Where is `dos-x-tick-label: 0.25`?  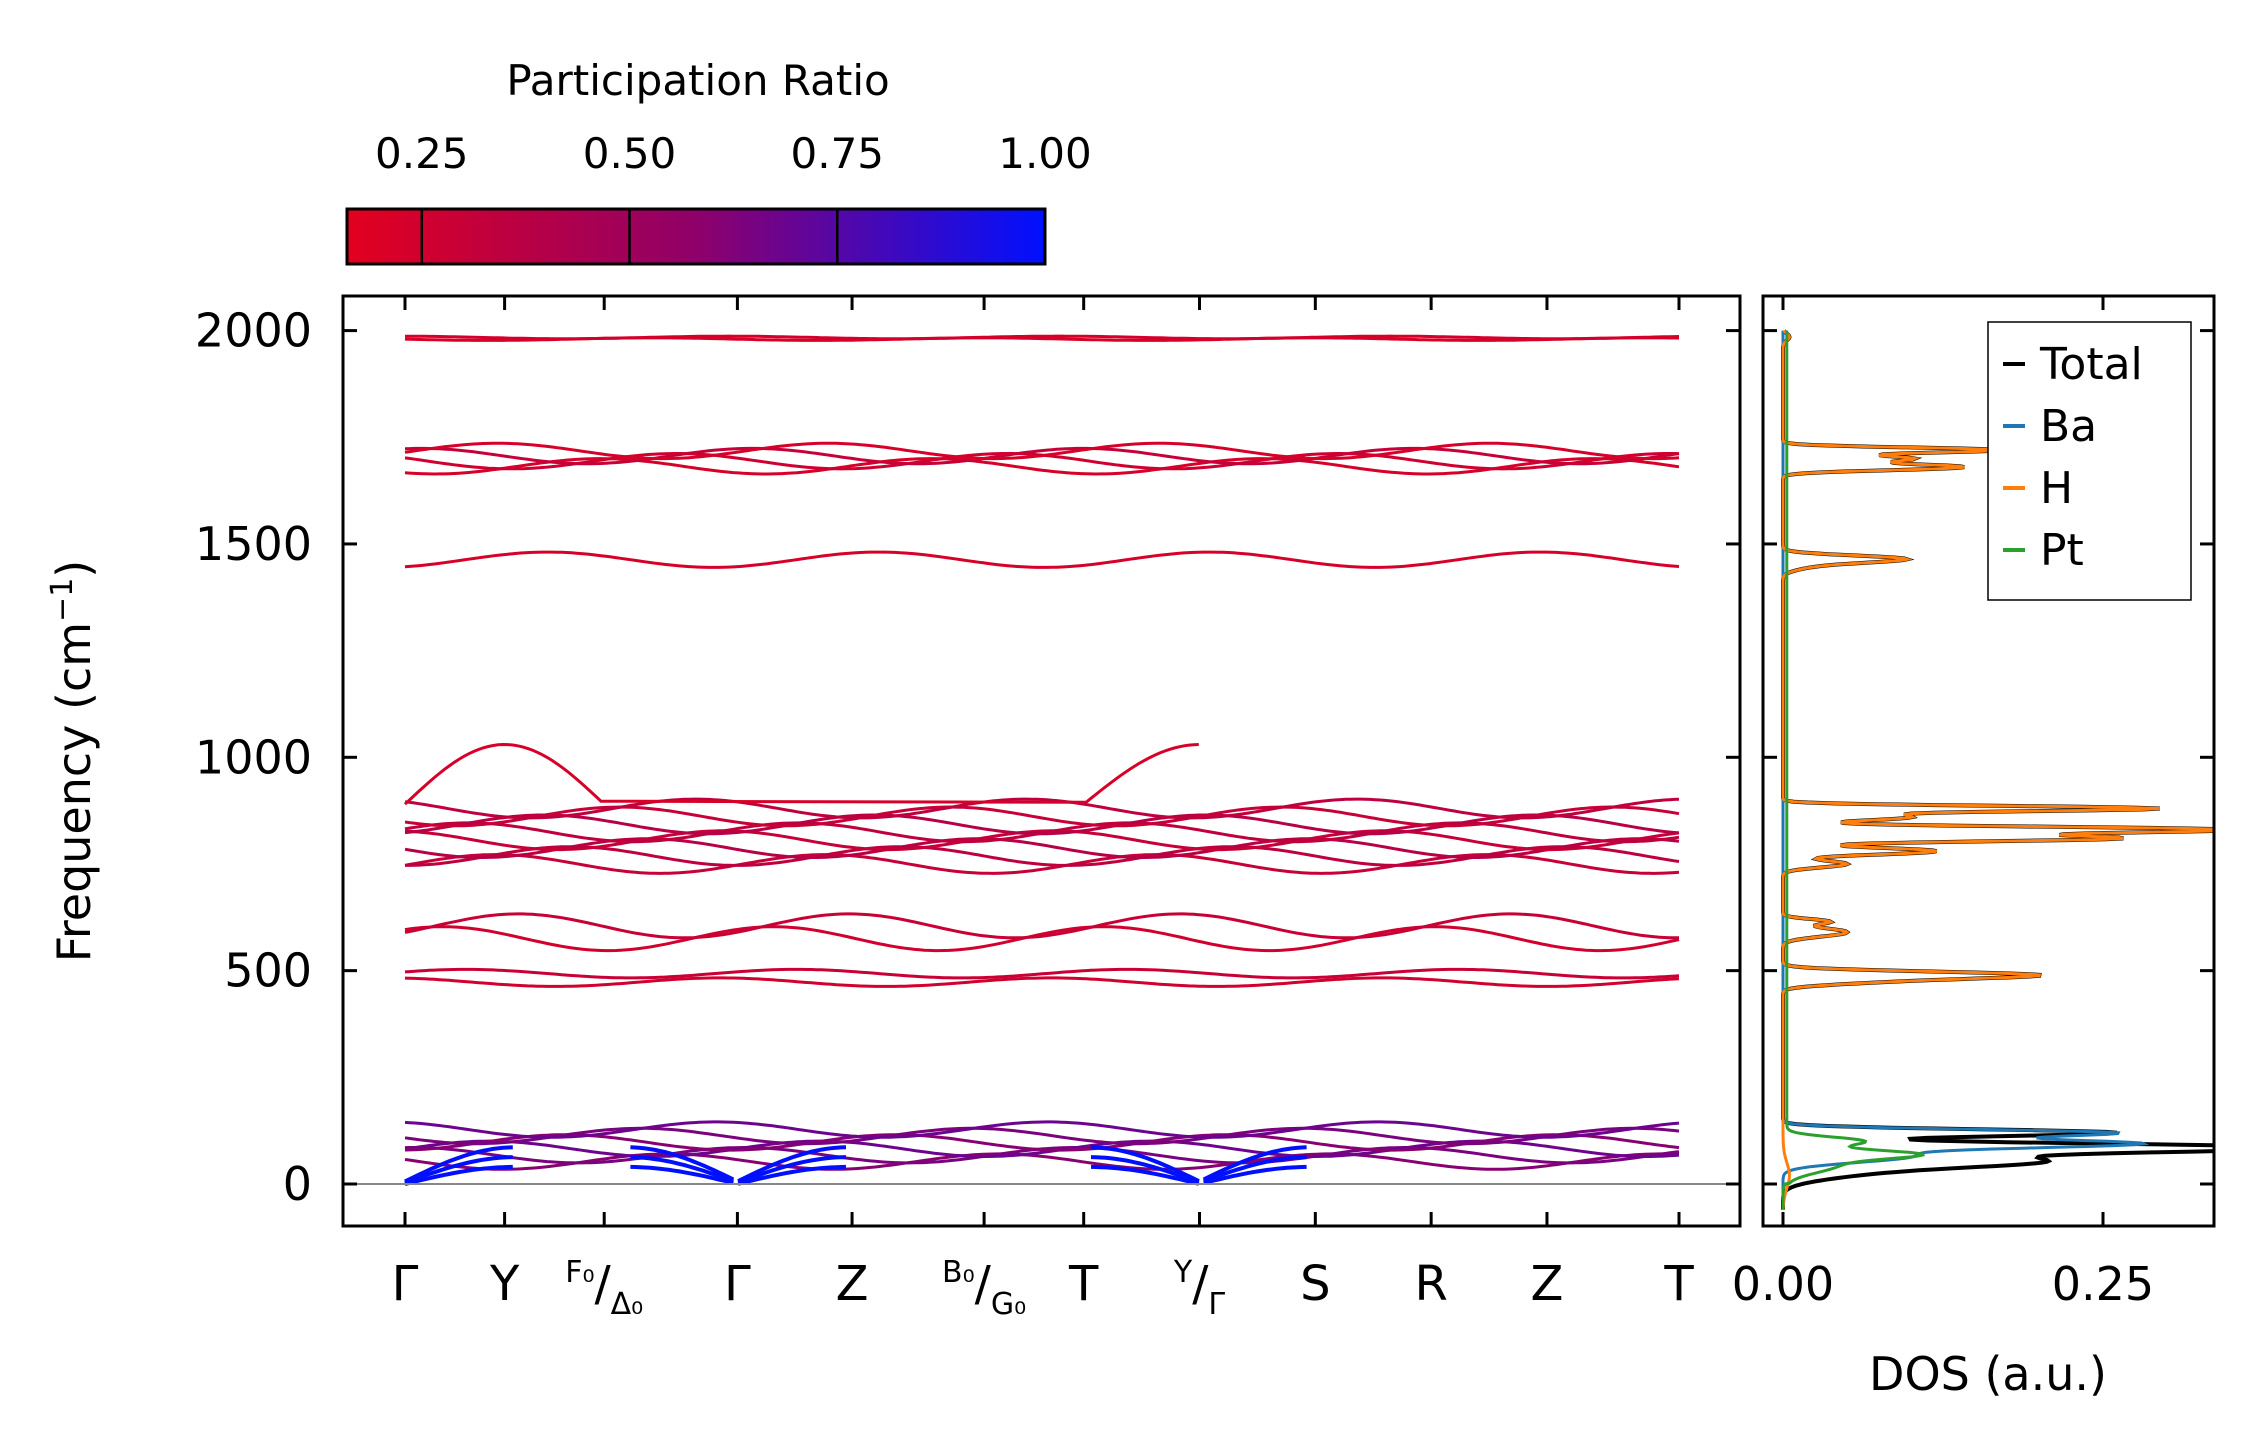 dos-x-tick-label: 0.25 is located at coordinates (2103, 1284).